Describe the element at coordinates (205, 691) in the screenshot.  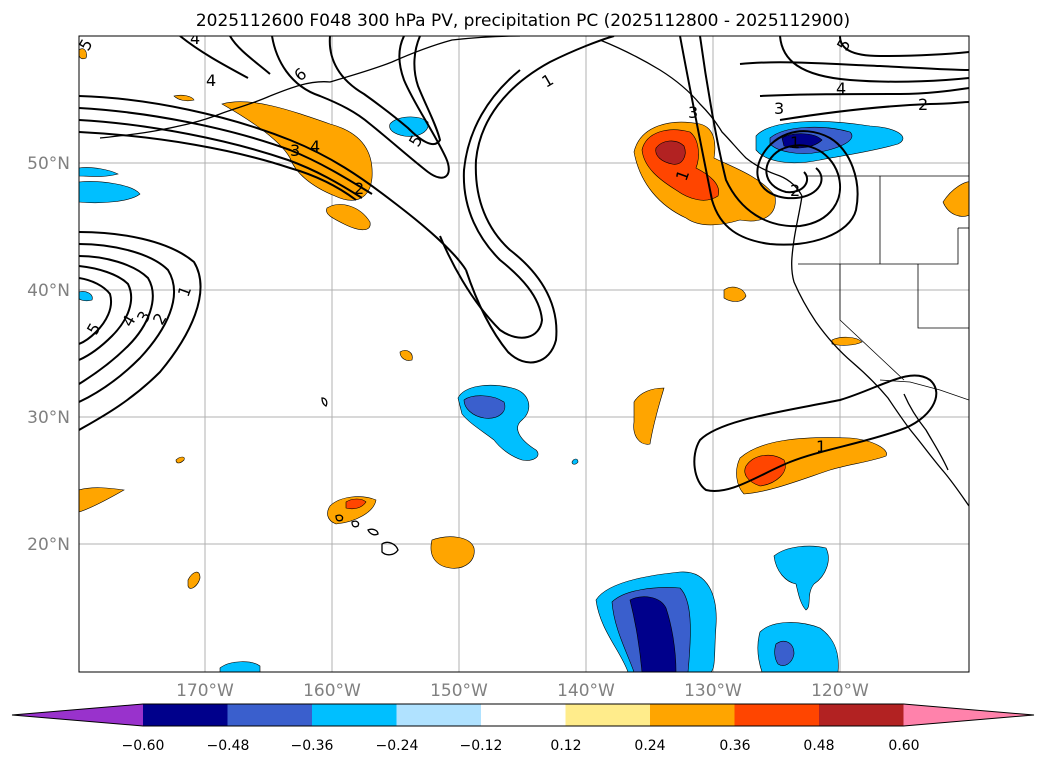
I see `lon-label: 170°W` at that location.